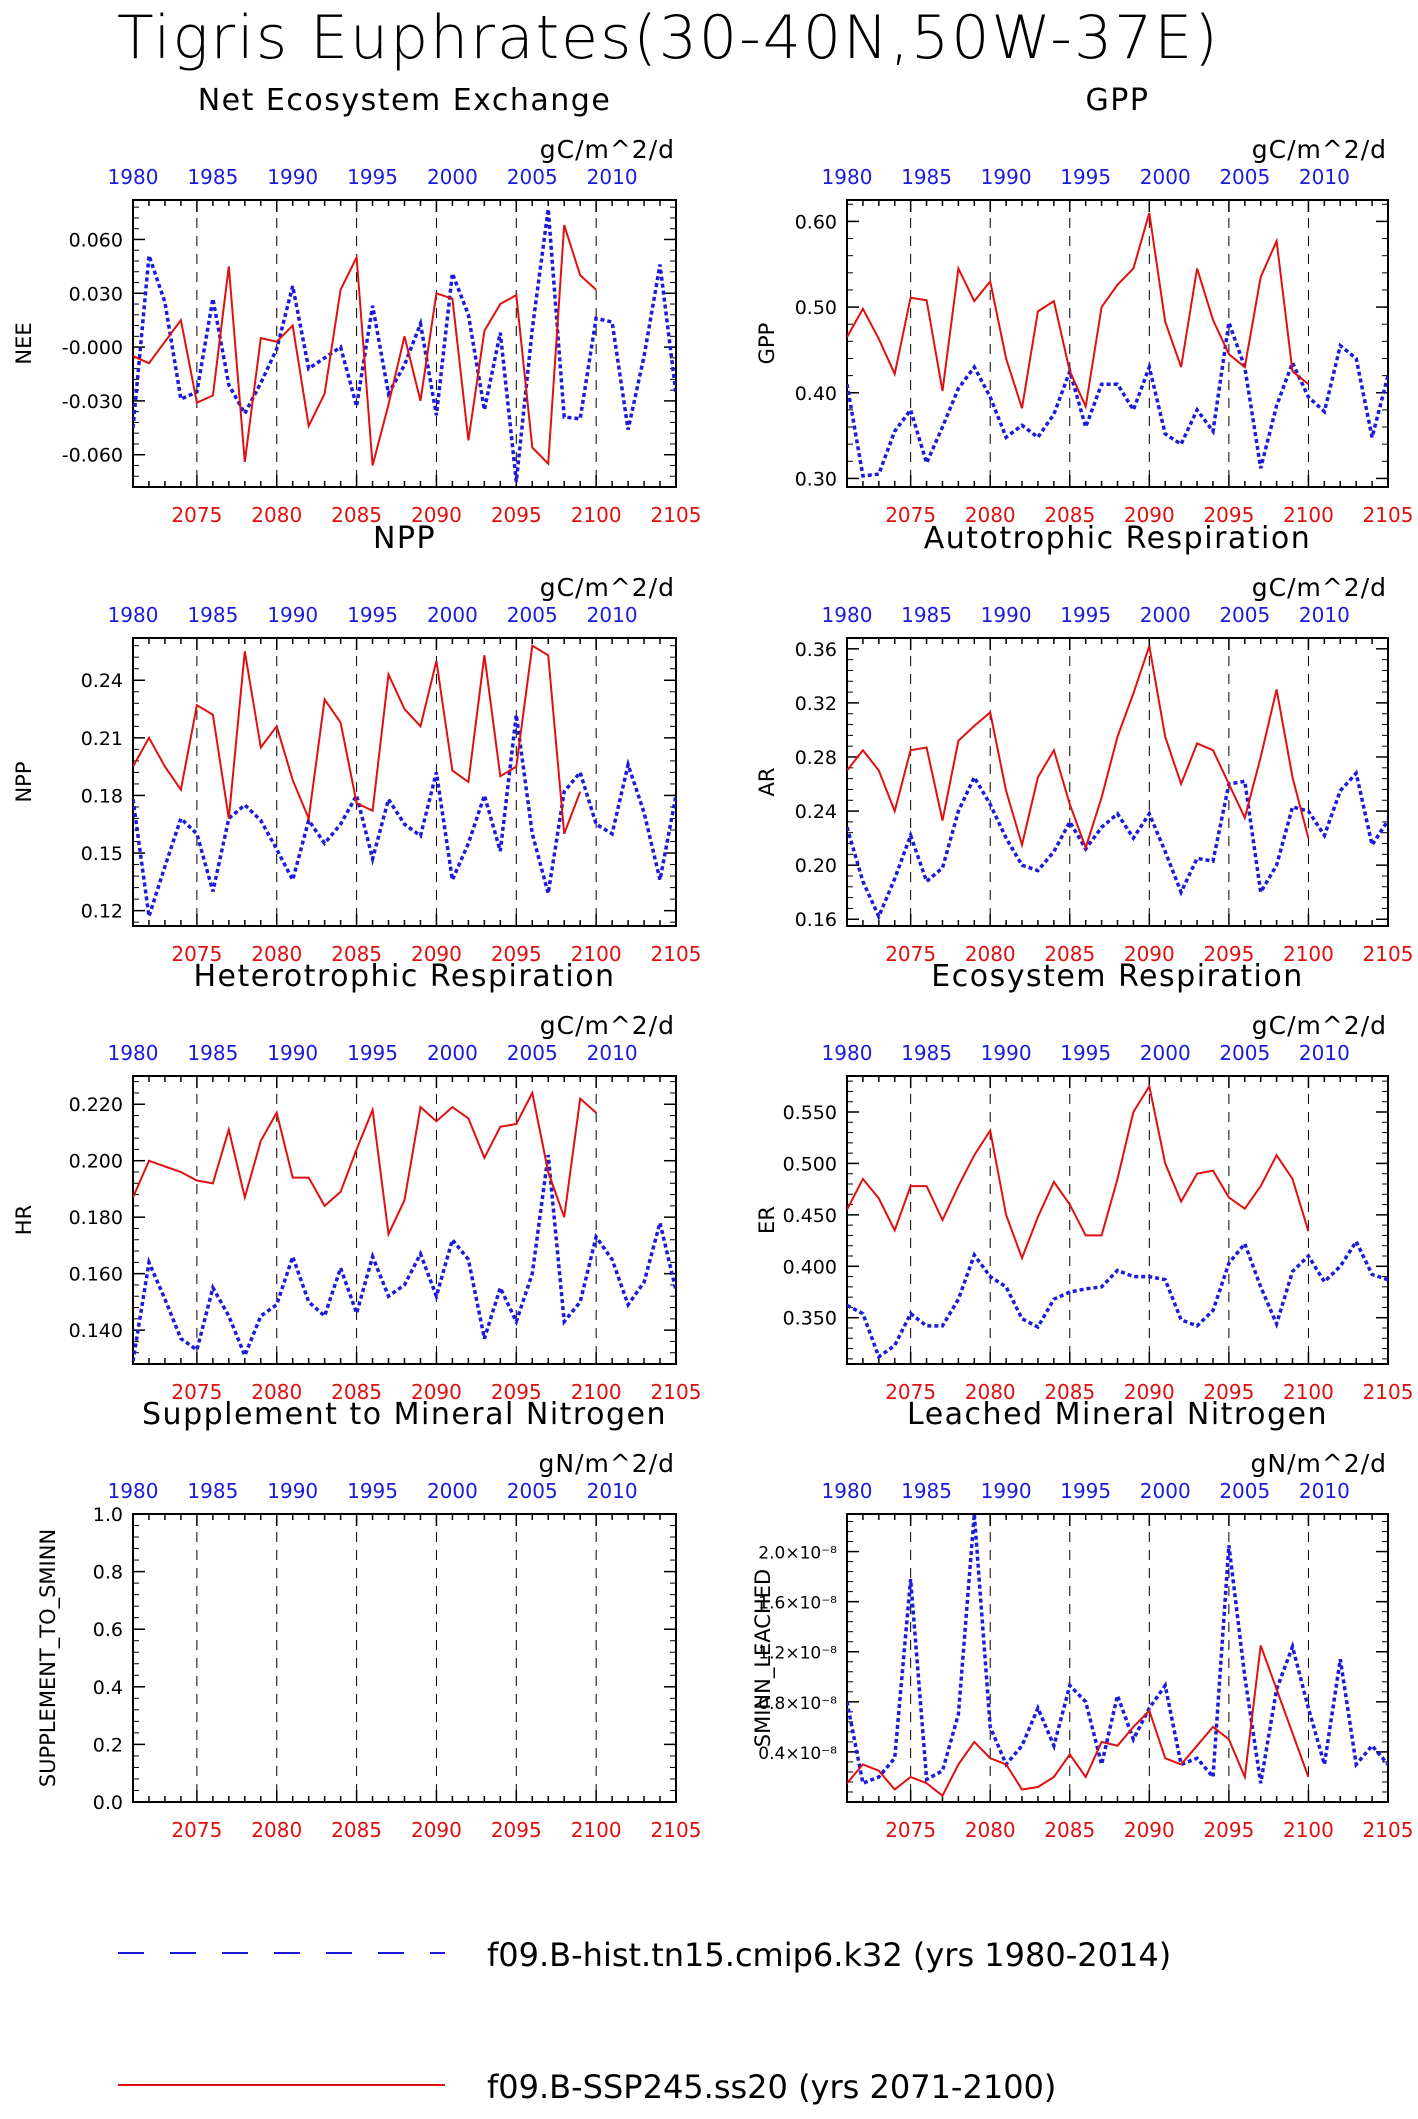 This screenshot has width=1418, height=2119. What do you see at coordinates (763, 1658) in the screenshot?
I see `y-axis-label: SMINN_LEACHED` at bounding box center [763, 1658].